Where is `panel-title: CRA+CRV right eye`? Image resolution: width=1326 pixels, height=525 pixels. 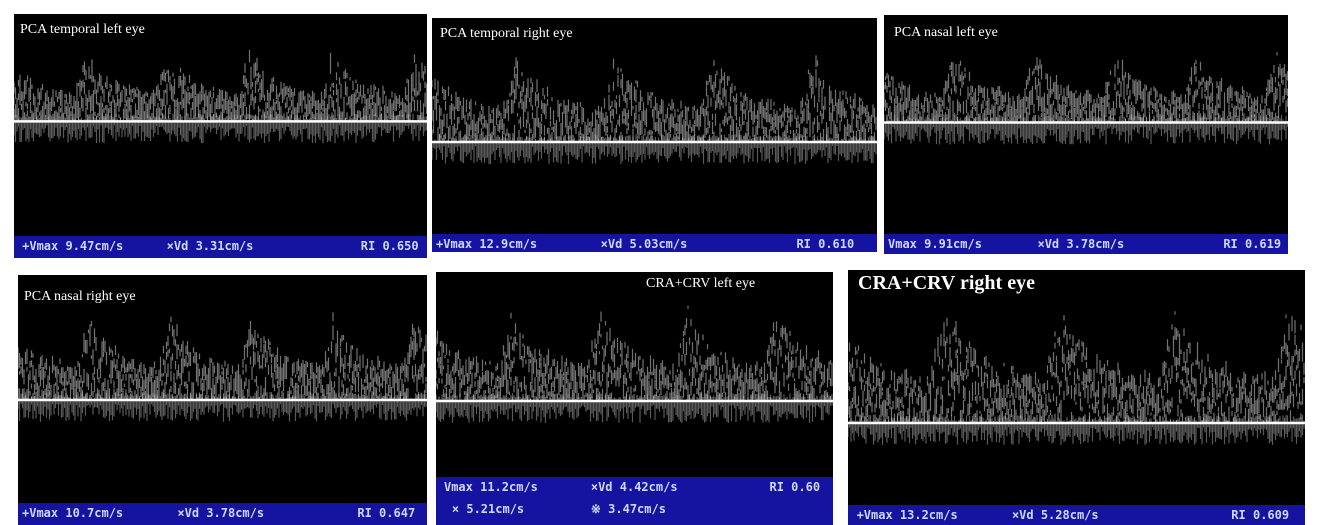
panel-title: CRA+CRV right eye is located at coordinates (946, 283).